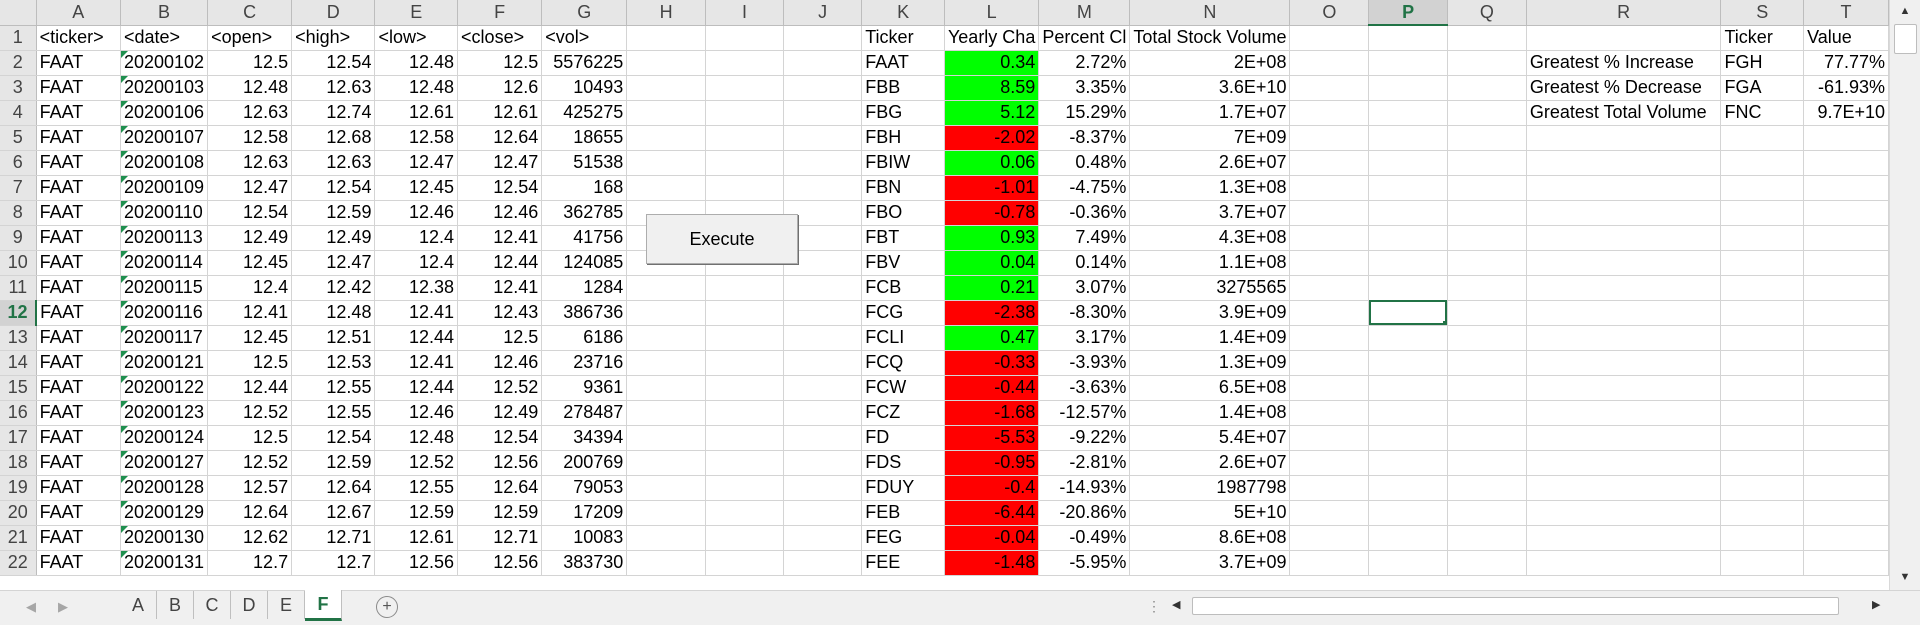  I want to click on cell-j1, so click(823, 38).